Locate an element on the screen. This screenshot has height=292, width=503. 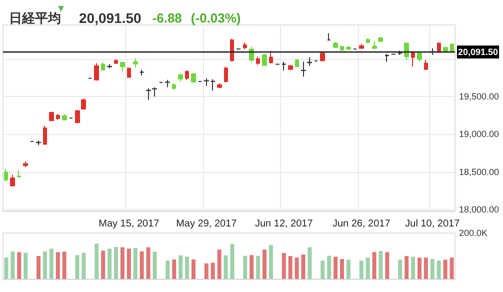
y-tick-label: 19,500.00 is located at coordinates (479, 97).